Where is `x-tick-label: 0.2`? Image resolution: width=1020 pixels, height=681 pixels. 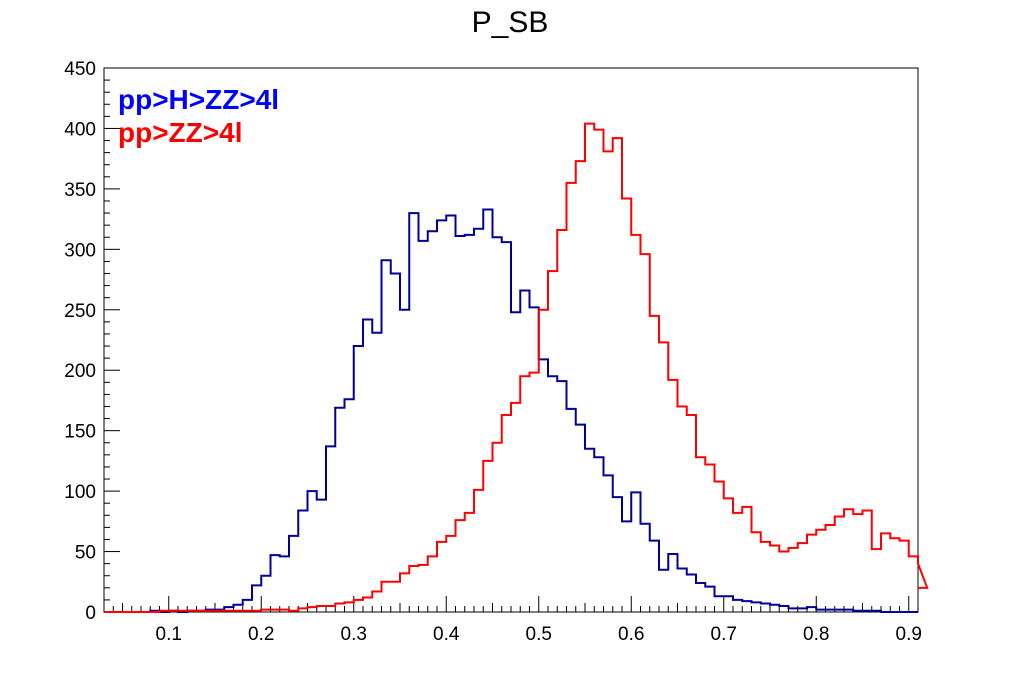
x-tick-label: 0.2 is located at coordinates (261, 634).